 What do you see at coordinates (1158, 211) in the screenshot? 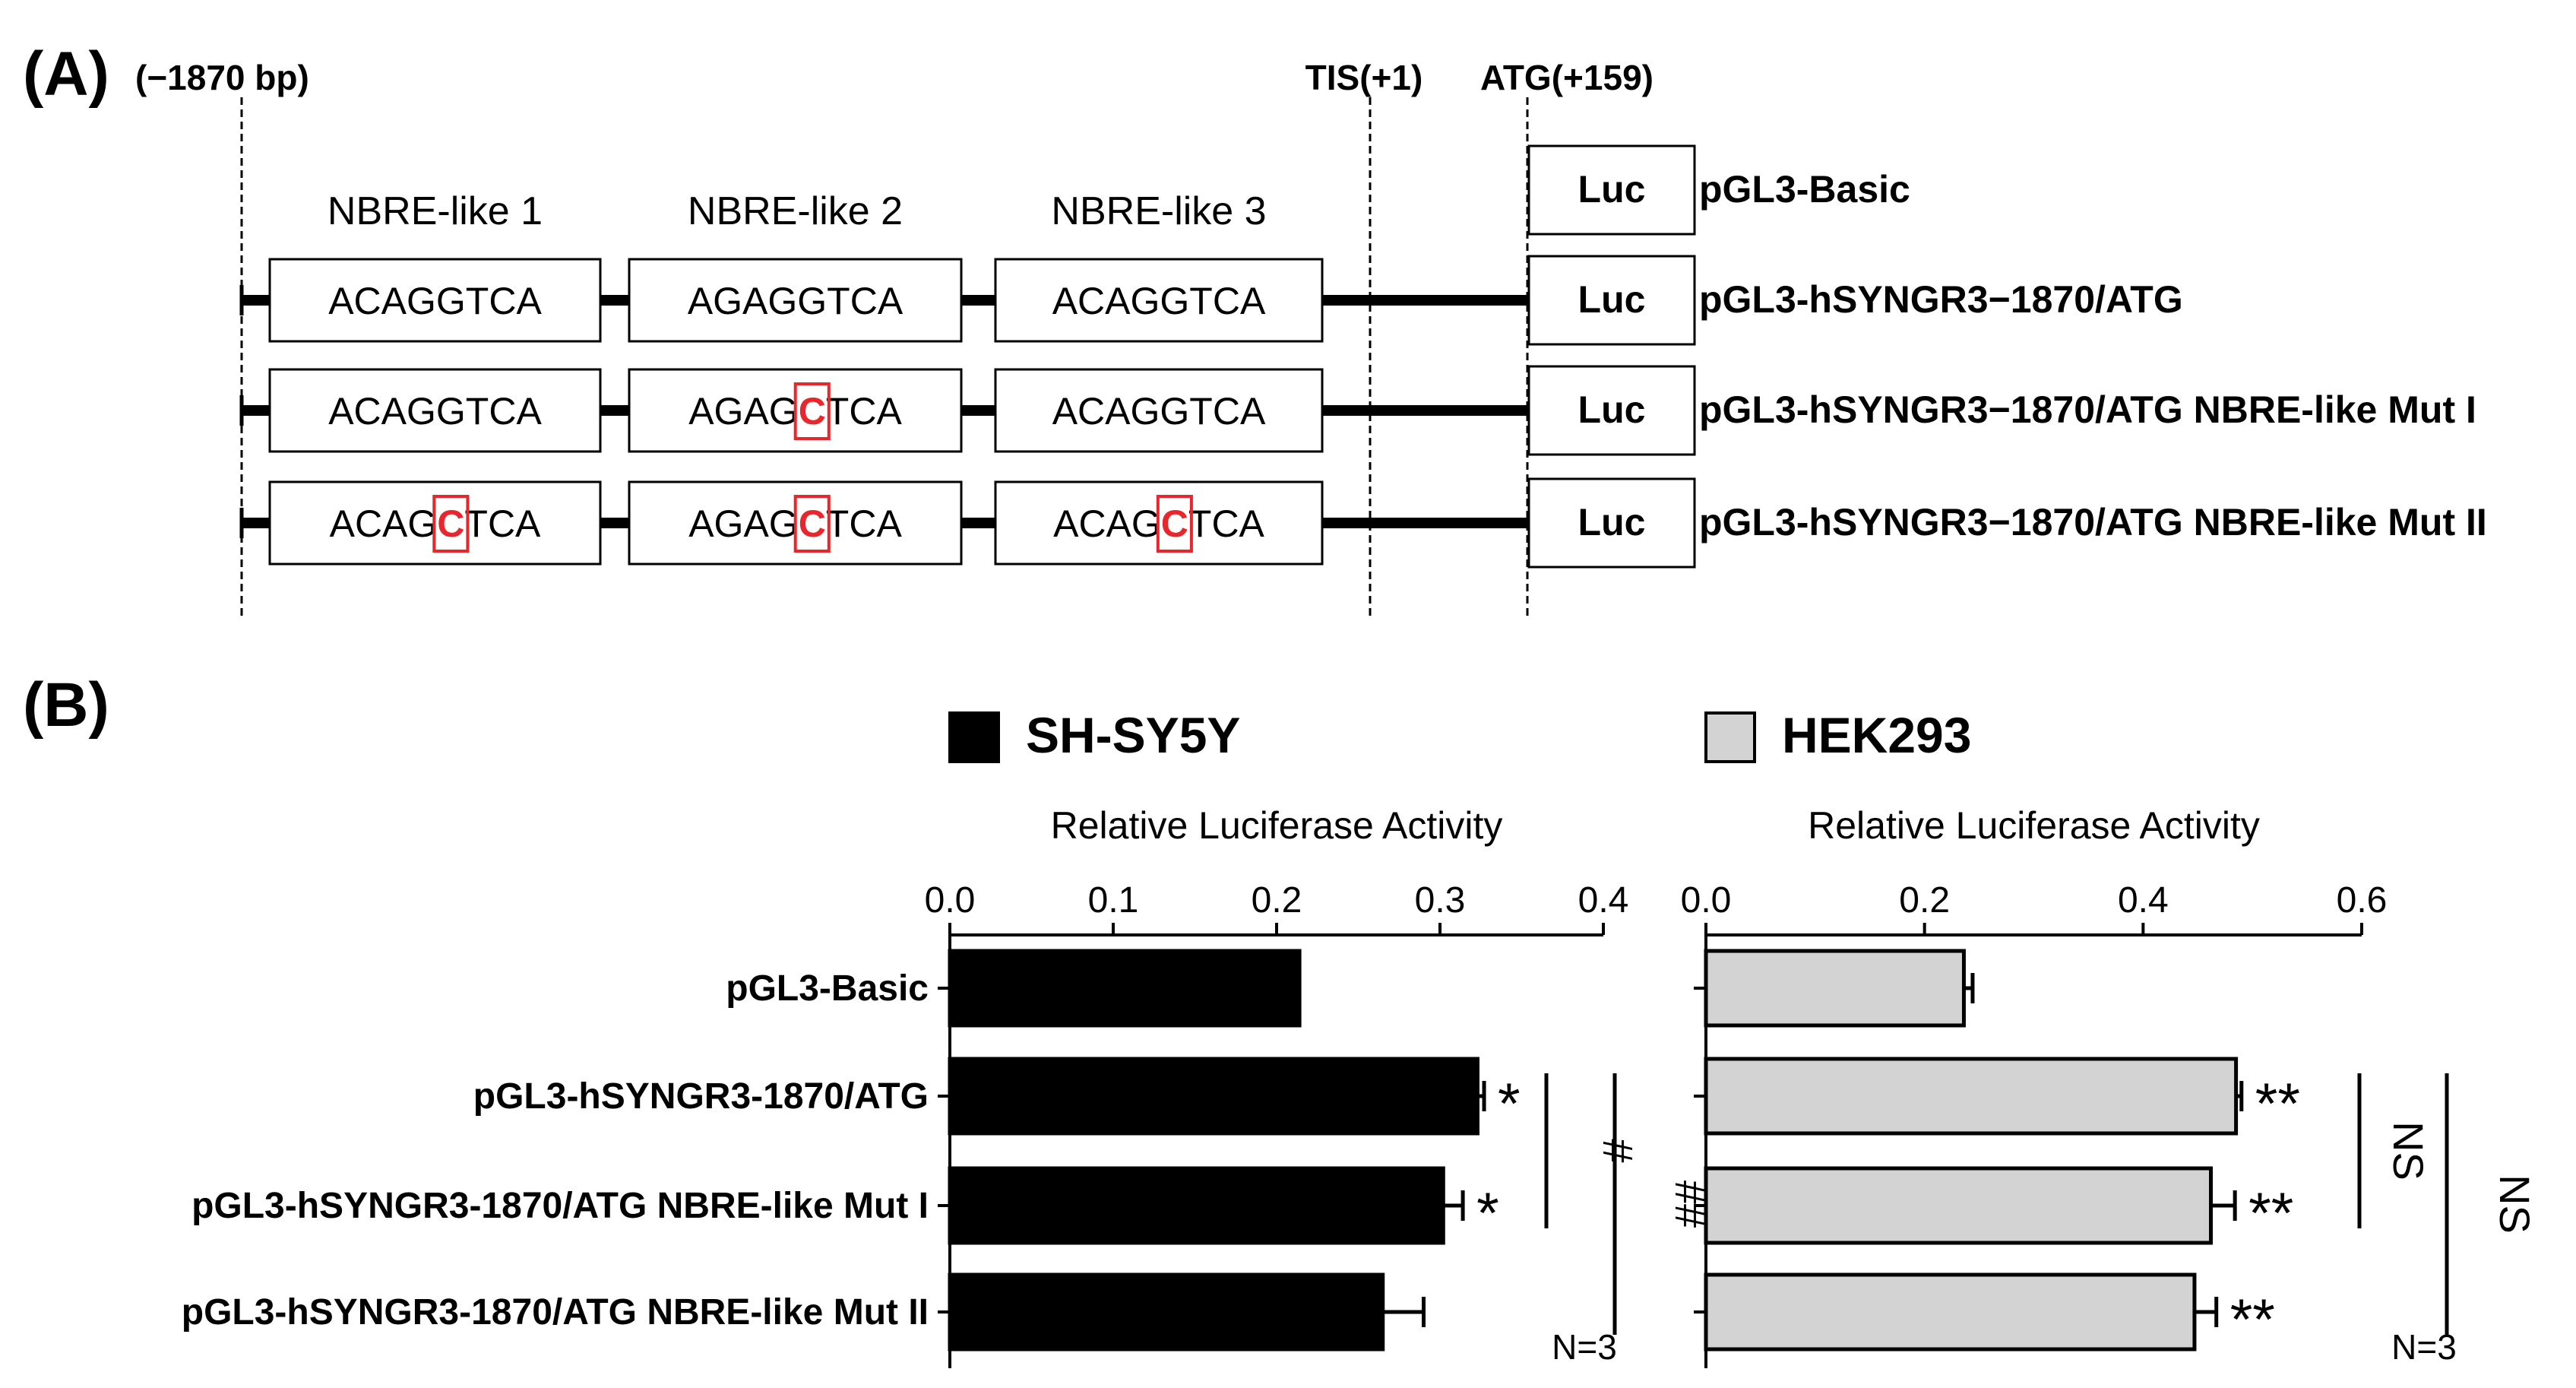
I see `nbre-header-3: NBRE-like 3` at bounding box center [1158, 211].